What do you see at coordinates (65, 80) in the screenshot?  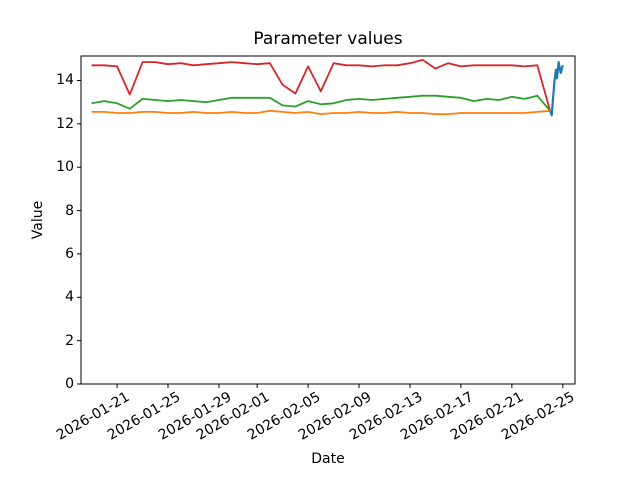 I see `y-tick-label: 14` at bounding box center [65, 80].